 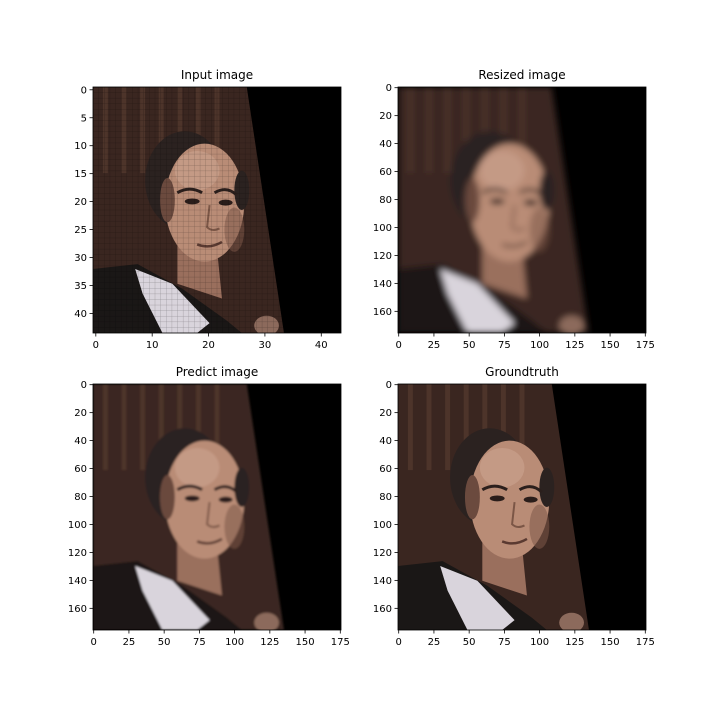 What do you see at coordinates (522, 75) in the screenshot?
I see `panel-title: Resized image` at bounding box center [522, 75].